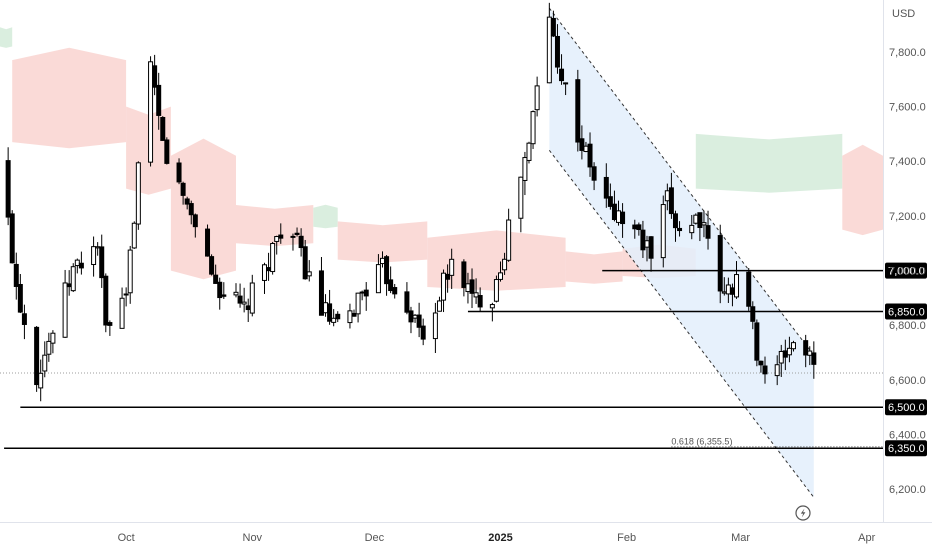  What do you see at coordinates (907, 217) in the screenshot?
I see `price-tick-label: 7,200.0` at bounding box center [907, 217].